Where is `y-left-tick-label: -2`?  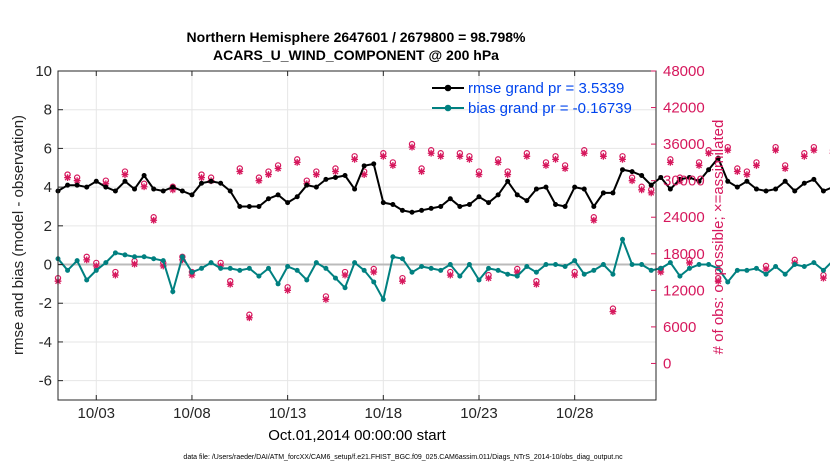
y-left-tick-label: -2 is located at coordinates (45, 303).